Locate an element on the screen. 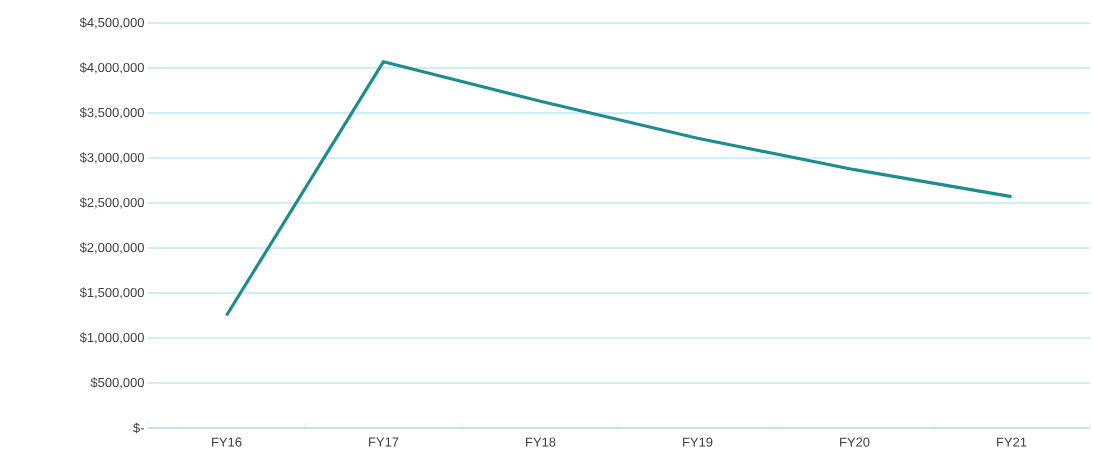 Image resolution: width=1093 pixels, height=476 pixels. y-tick-label: $2,500,000 is located at coordinates (111, 203).